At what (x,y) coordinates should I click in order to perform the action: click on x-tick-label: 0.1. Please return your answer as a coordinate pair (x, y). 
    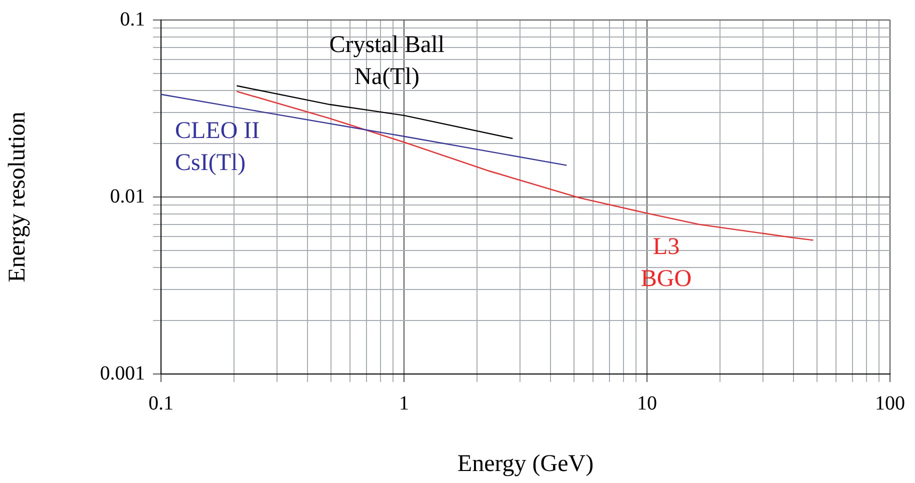
    Looking at the image, I should click on (161, 403).